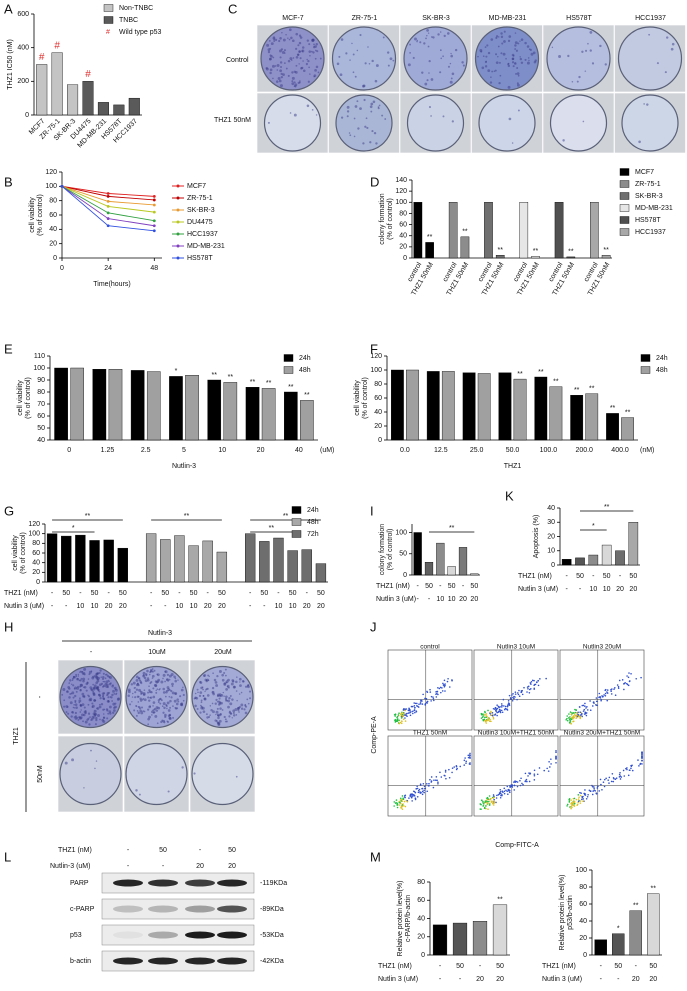 This screenshot has width=687, height=991. I want to click on significance: **, so click(556, 382).